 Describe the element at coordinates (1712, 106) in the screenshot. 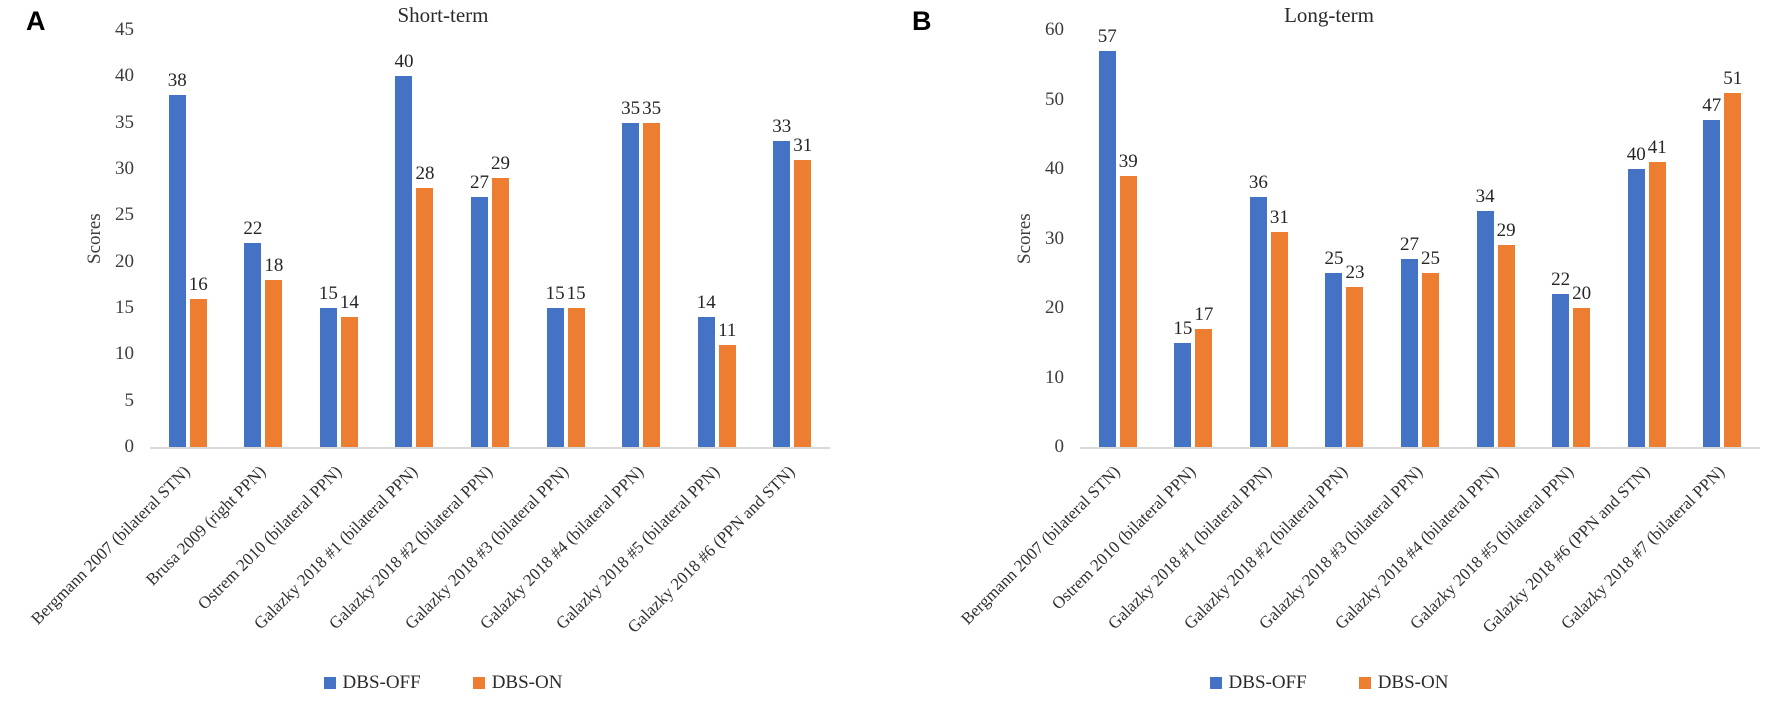

I see `bar-value-label: 47` at that location.